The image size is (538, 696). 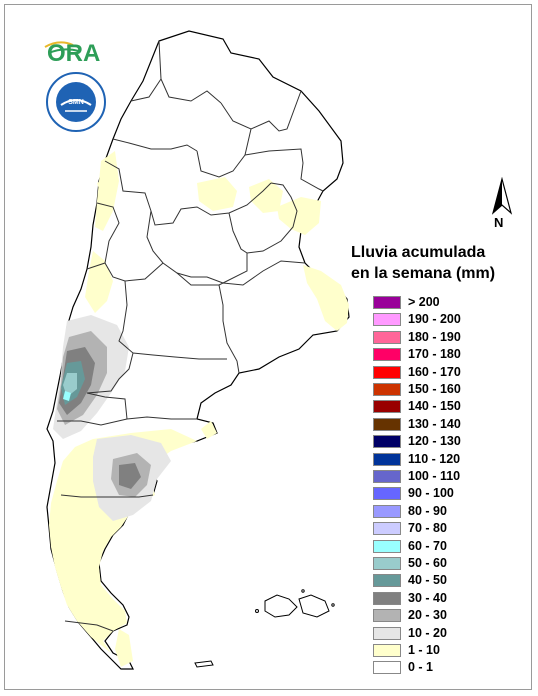 What do you see at coordinates (424, 302) in the screenshot?
I see `legend-label: > 200` at bounding box center [424, 302].